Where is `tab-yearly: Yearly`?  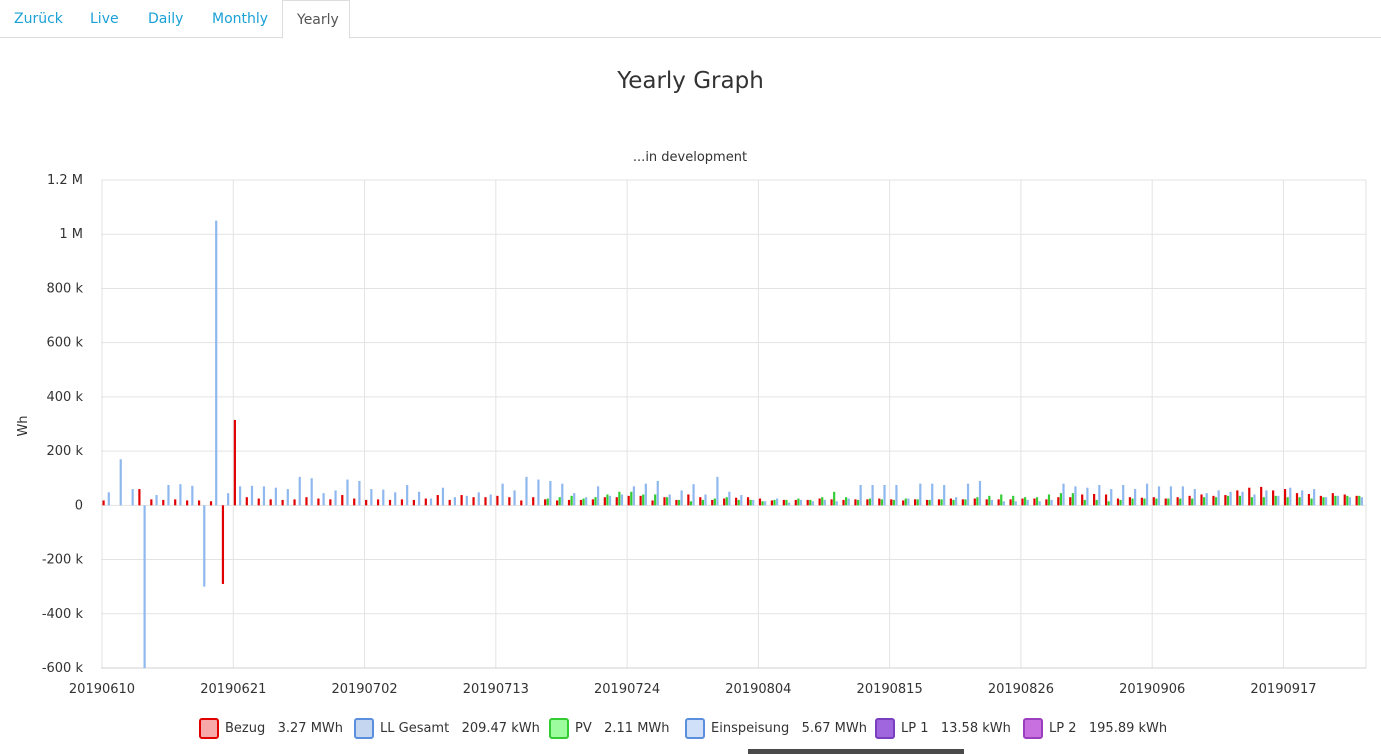
tab-yearly: Yearly is located at coordinates (316, 19).